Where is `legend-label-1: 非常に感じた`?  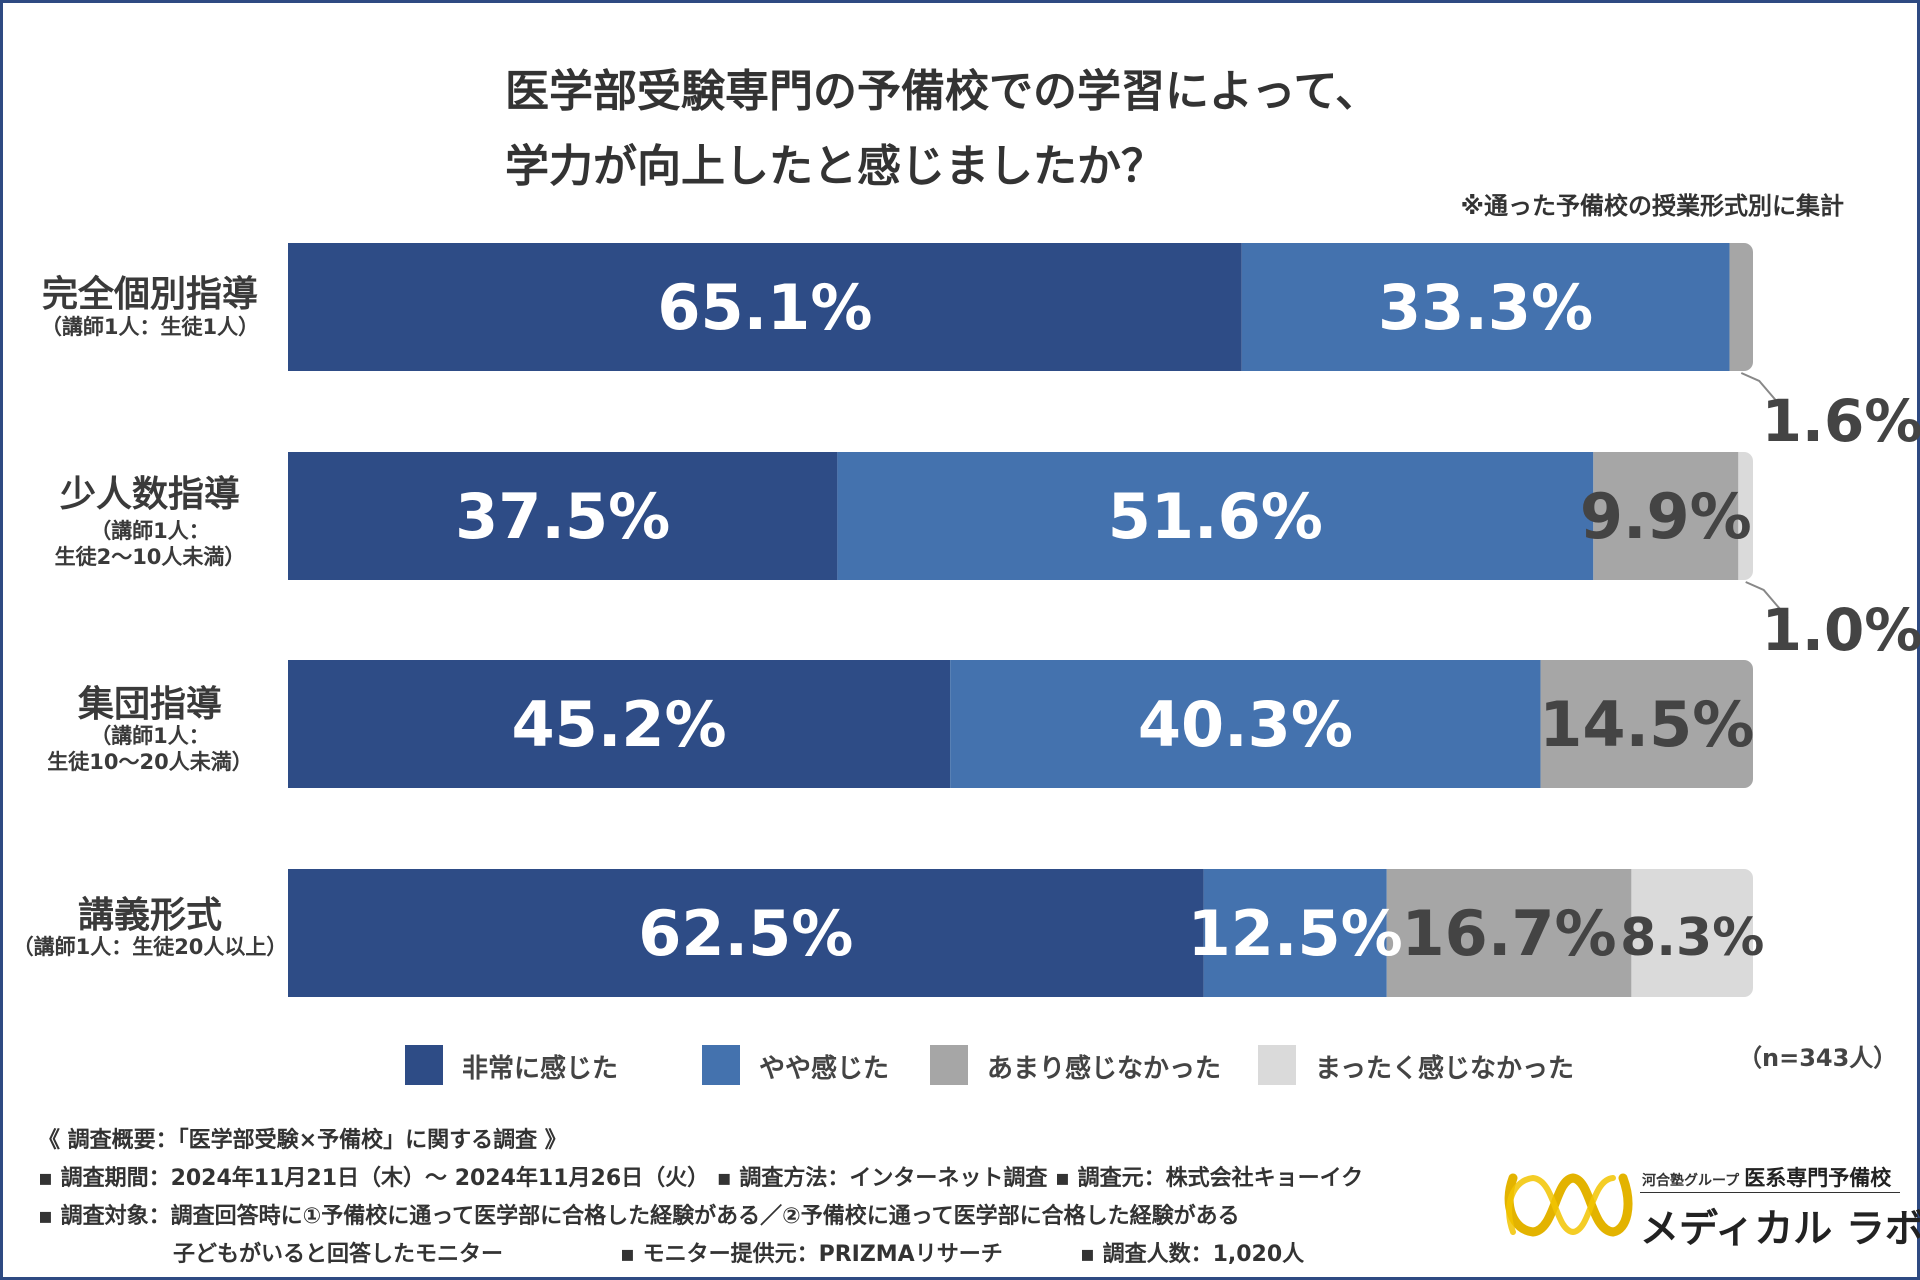 legend-label-1: 非常に感じた is located at coordinates (540, 1069).